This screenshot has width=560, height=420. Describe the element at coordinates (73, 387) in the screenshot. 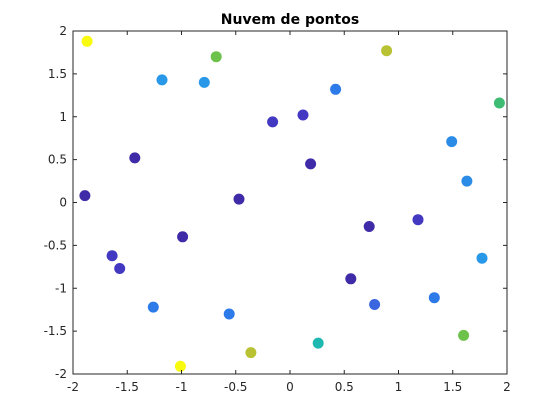

I see `x-tick-label-1: -2` at that location.